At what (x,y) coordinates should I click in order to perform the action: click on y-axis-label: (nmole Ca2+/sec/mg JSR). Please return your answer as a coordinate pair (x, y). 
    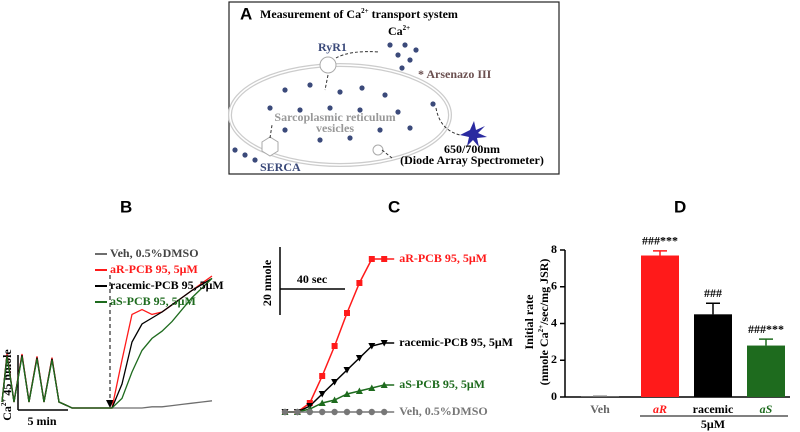
    Looking at the image, I should click on (544, 322).